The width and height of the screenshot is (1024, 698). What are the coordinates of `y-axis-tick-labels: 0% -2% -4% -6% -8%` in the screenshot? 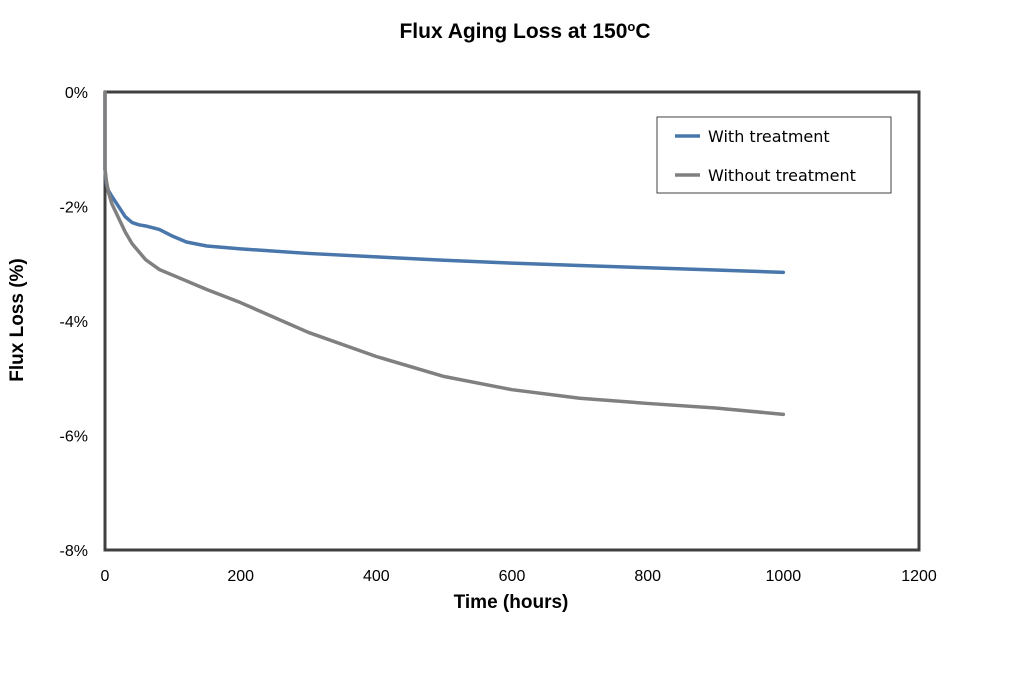 It's located at (74, 322).